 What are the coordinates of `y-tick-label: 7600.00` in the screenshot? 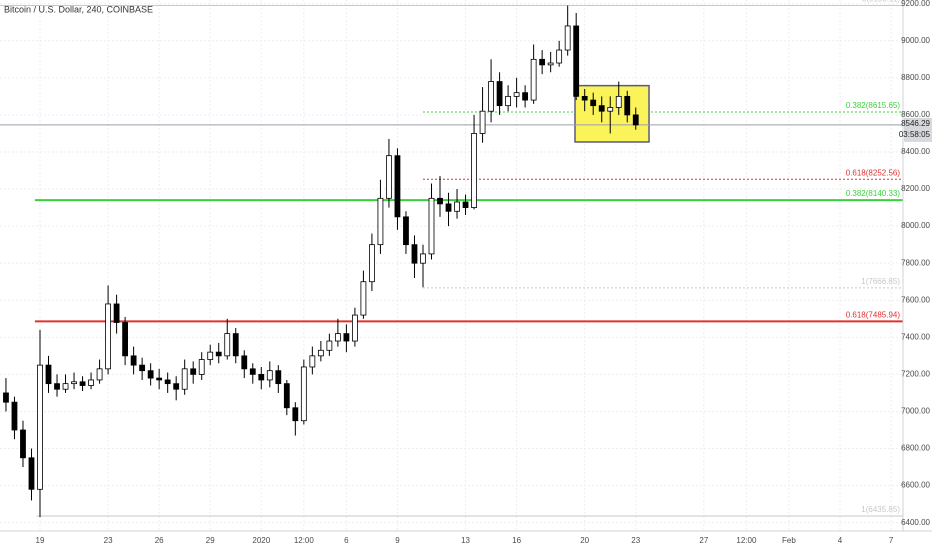 It's located at (915, 299).